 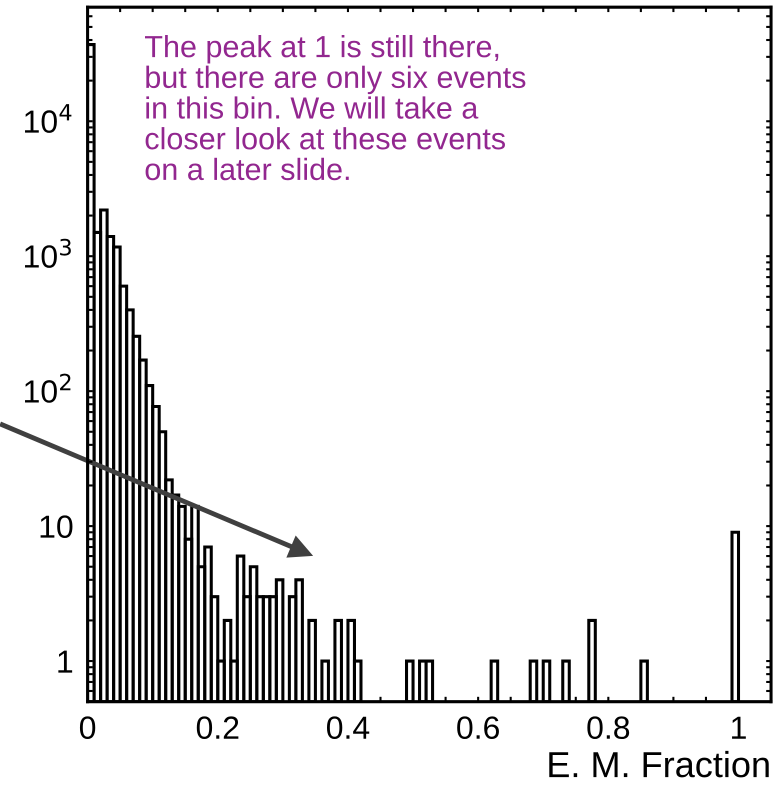 What do you see at coordinates (48, 253) in the screenshot?
I see `y-tick-label: 10$^{3}$` at bounding box center [48, 253].